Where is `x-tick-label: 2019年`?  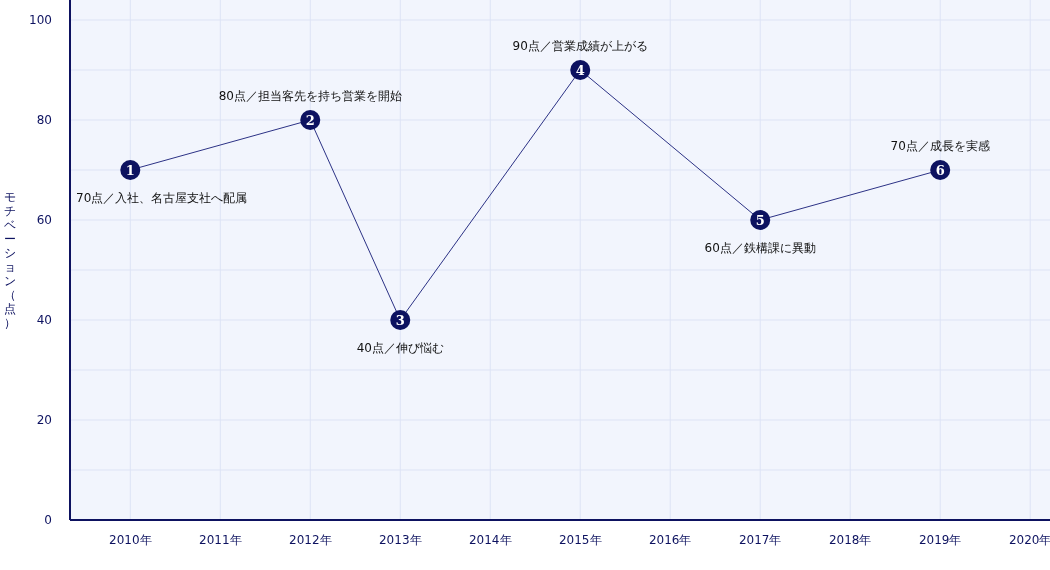
x-tick-label: 2019年 is located at coordinates (940, 540).